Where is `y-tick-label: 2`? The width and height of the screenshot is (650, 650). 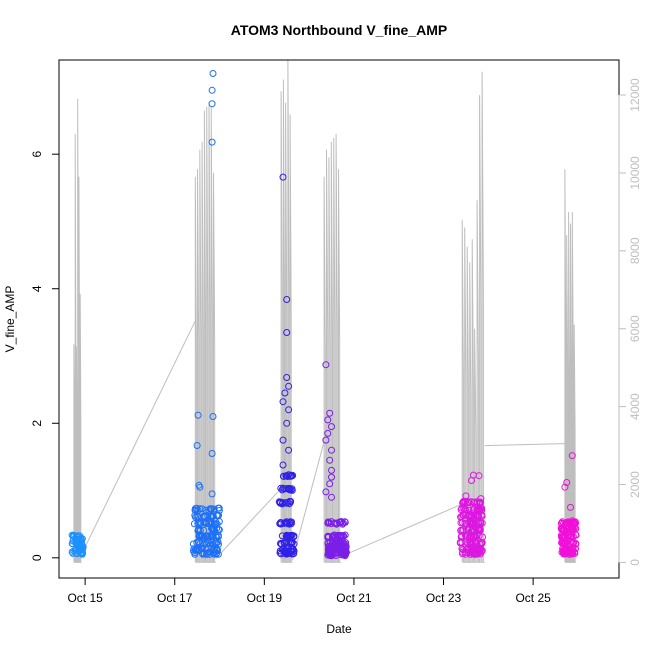
y-tick-label: 2 is located at coordinates (37, 423).